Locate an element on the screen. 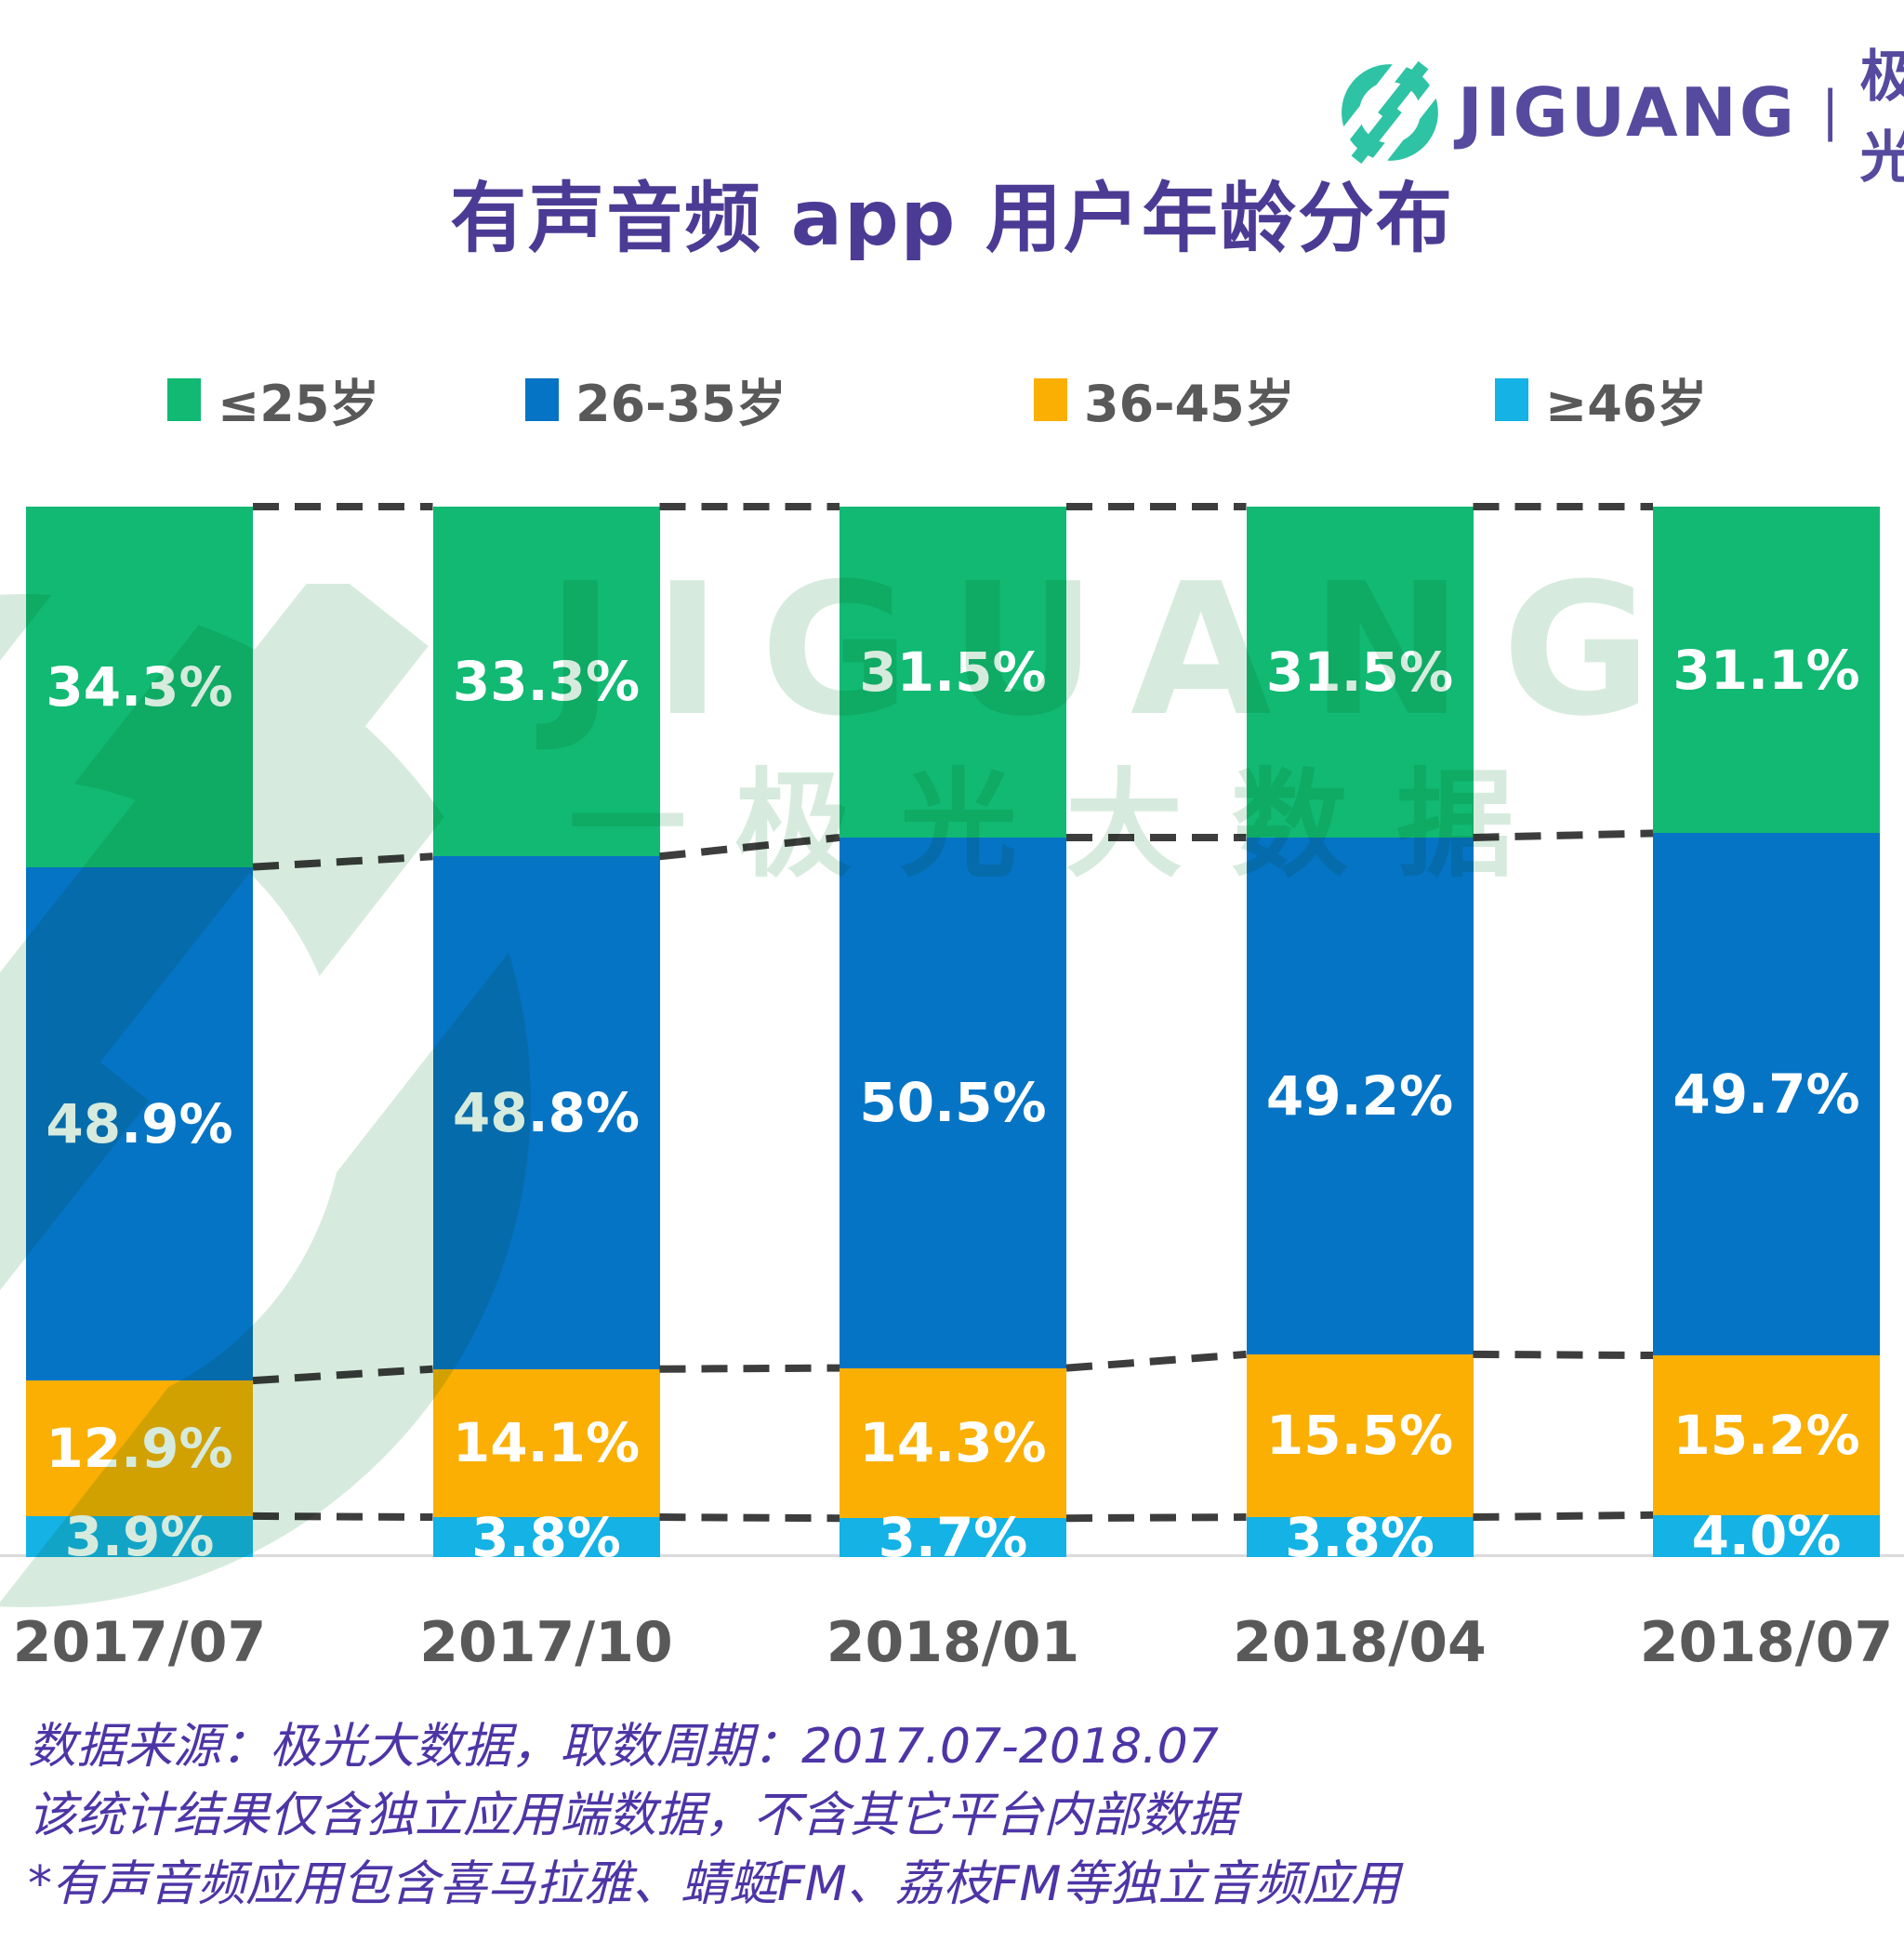  bar-segment: 31.1% is located at coordinates (1766, 670).